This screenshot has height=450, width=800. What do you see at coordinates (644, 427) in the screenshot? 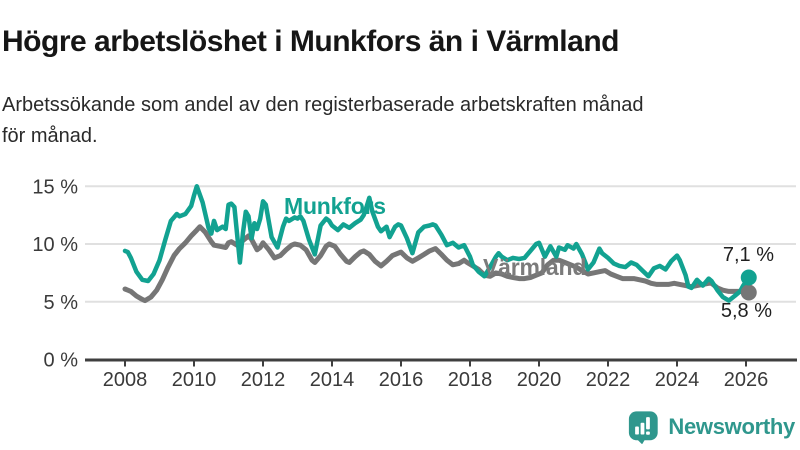
I see `newsworthy-logo-icon` at bounding box center [644, 427].